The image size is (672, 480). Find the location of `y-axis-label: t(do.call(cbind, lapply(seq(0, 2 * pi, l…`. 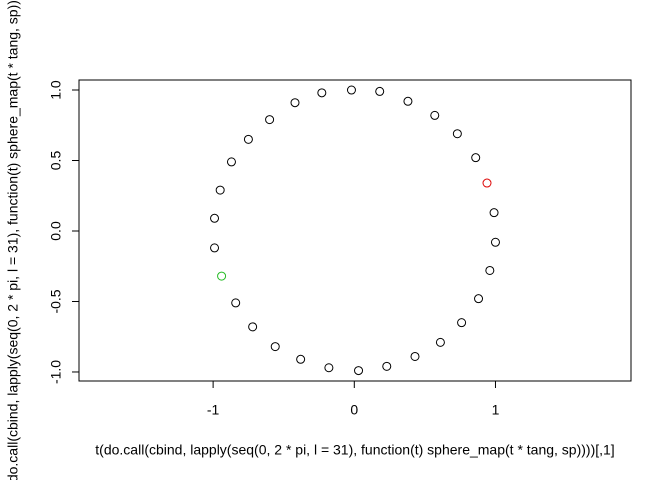

y-axis-label: t(do.call(cbind, lapply(seq(0, 2 * pi, l… is located at coordinates (13, 240).